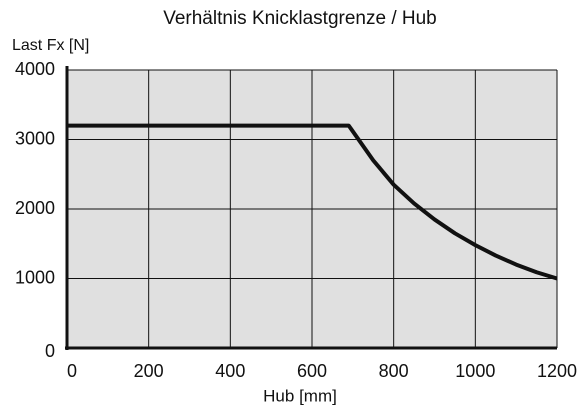  What do you see at coordinates (557, 371) in the screenshot?
I see `x-tick-label: 1200` at bounding box center [557, 371].